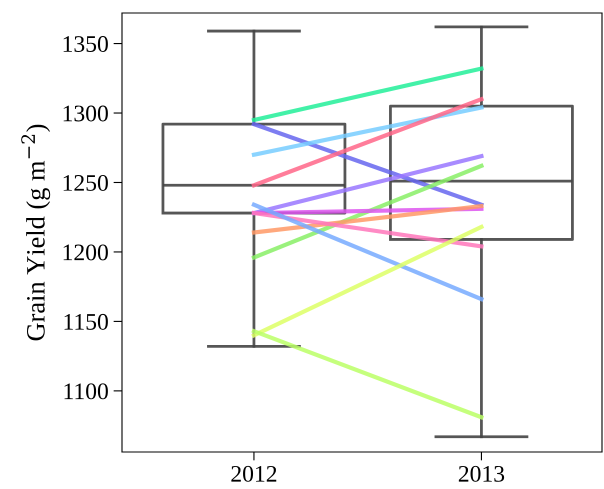  I want to click on y-tick-label: 1200, so click(86, 252).